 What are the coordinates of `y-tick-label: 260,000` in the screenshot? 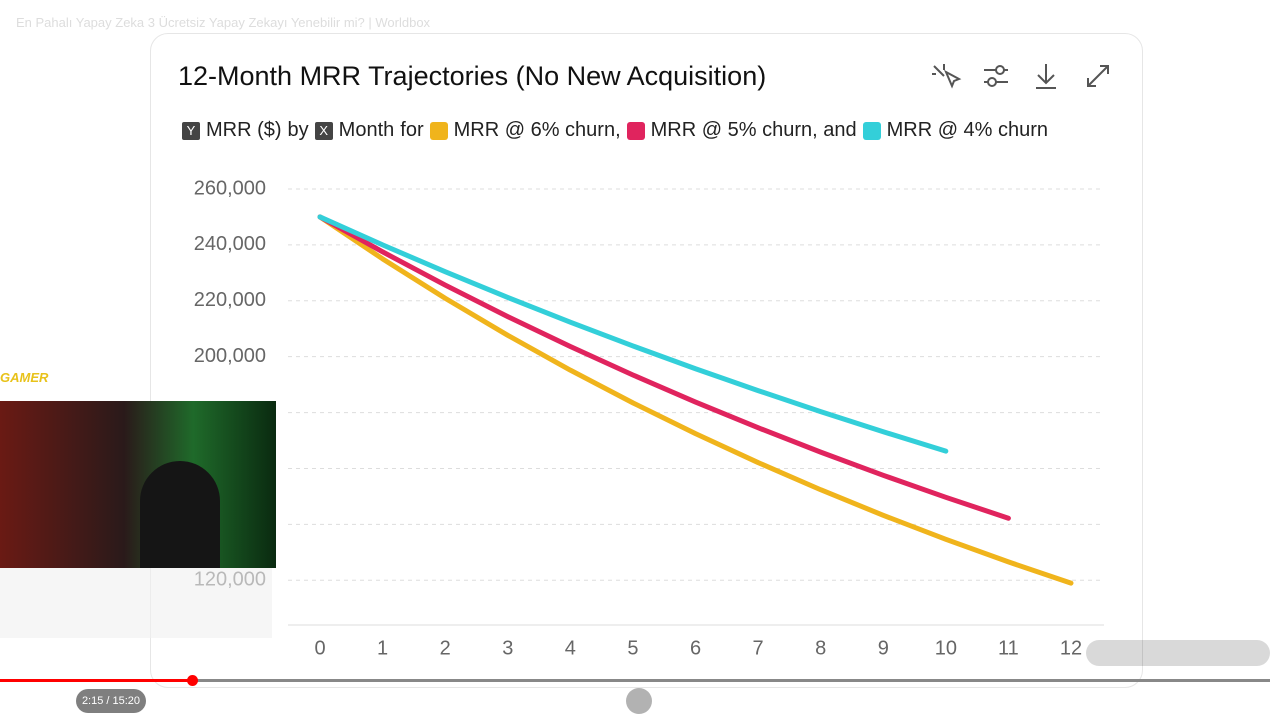 It's located at (230, 188).